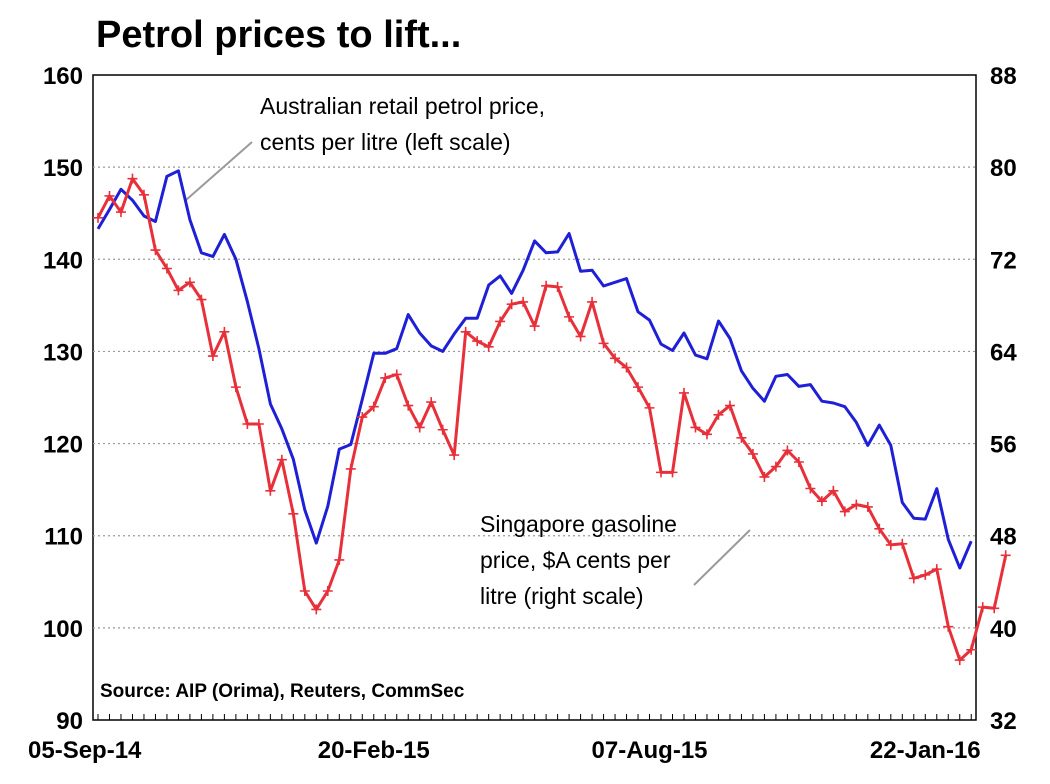 This screenshot has height=784, width=1050. Describe the element at coordinates (69, 721) in the screenshot. I see `left-tick-label: 90` at that location.